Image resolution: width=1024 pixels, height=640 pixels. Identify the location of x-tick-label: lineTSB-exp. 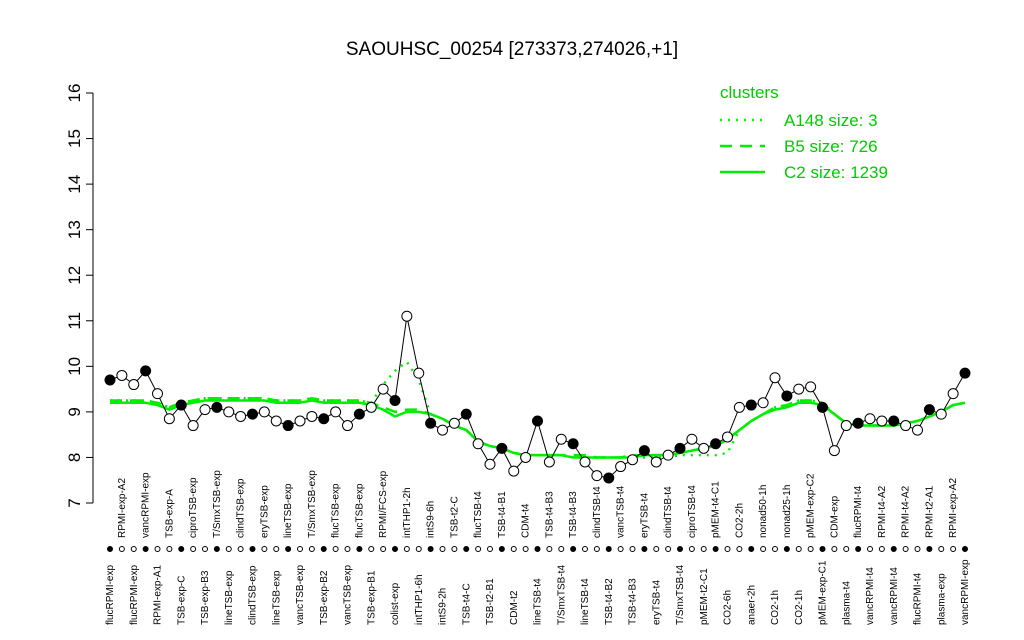
(276, 597).